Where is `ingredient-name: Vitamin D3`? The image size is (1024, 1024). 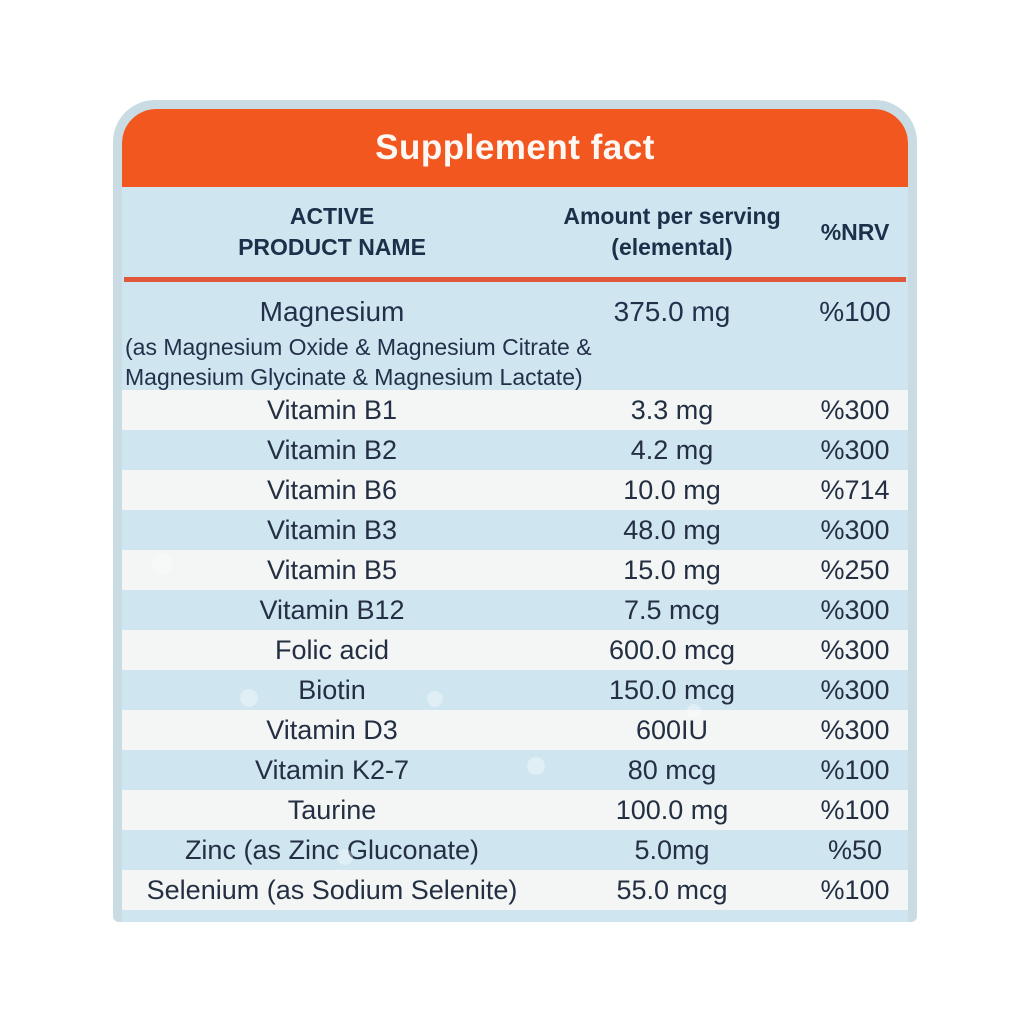 ingredient-name: Vitamin D3 is located at coordinates (332, 729).